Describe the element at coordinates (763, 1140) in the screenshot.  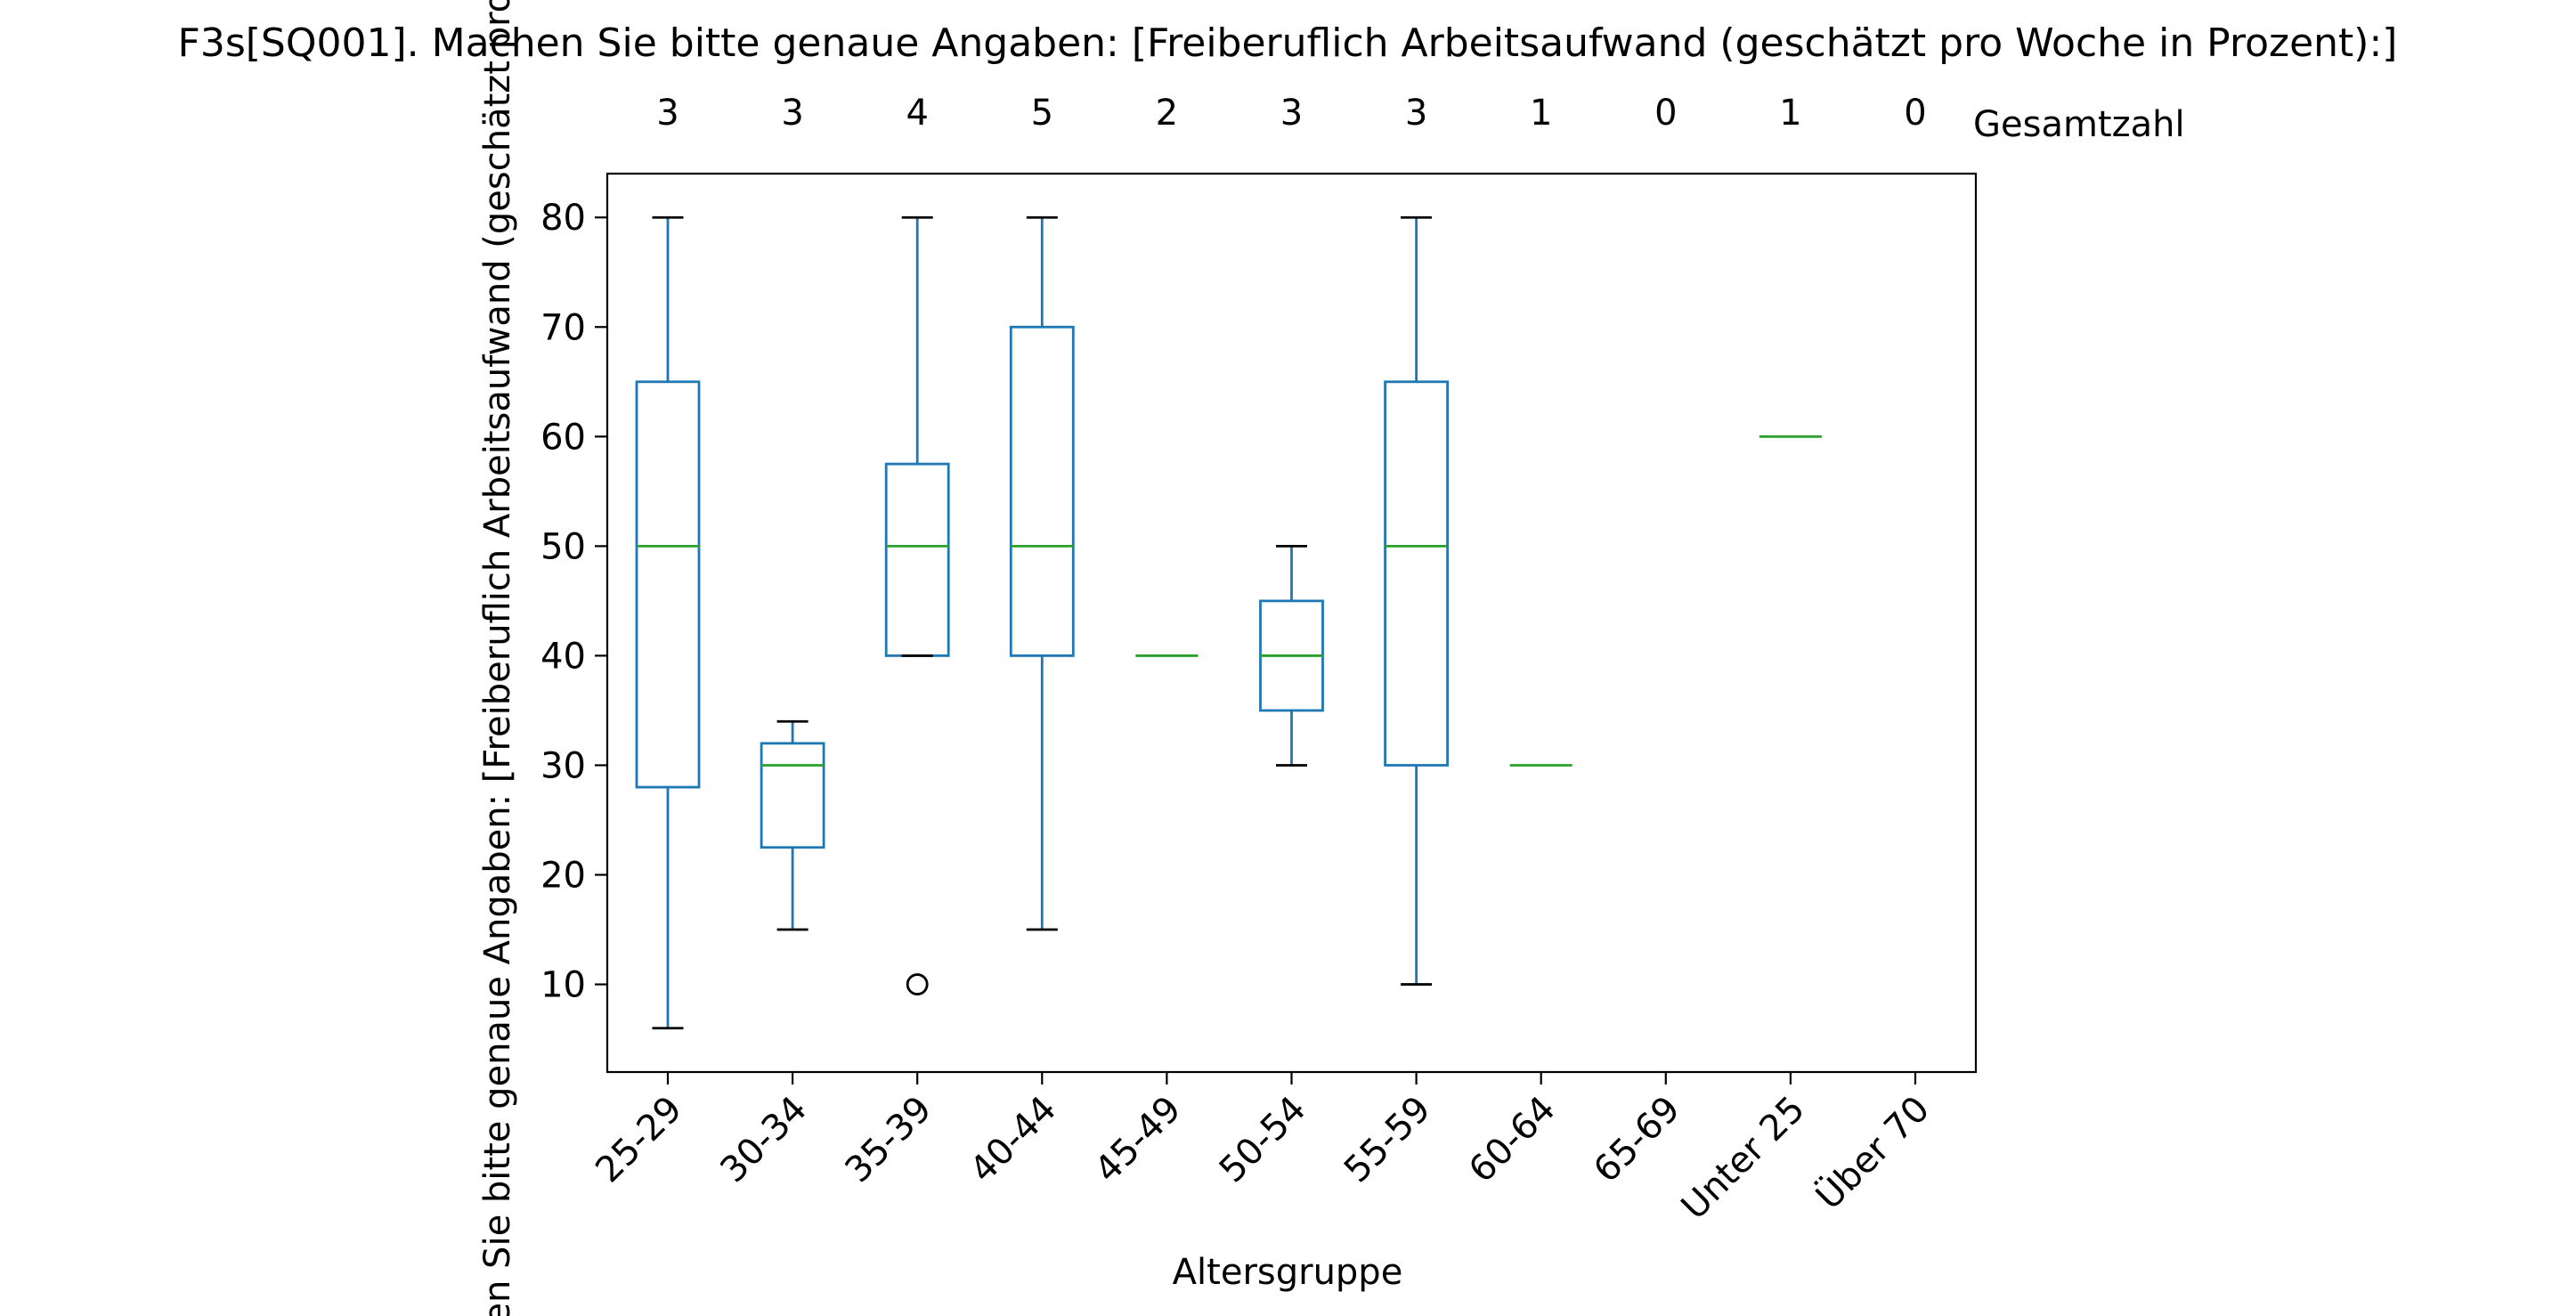
I see `x-tick-label: 30-34` at that location.